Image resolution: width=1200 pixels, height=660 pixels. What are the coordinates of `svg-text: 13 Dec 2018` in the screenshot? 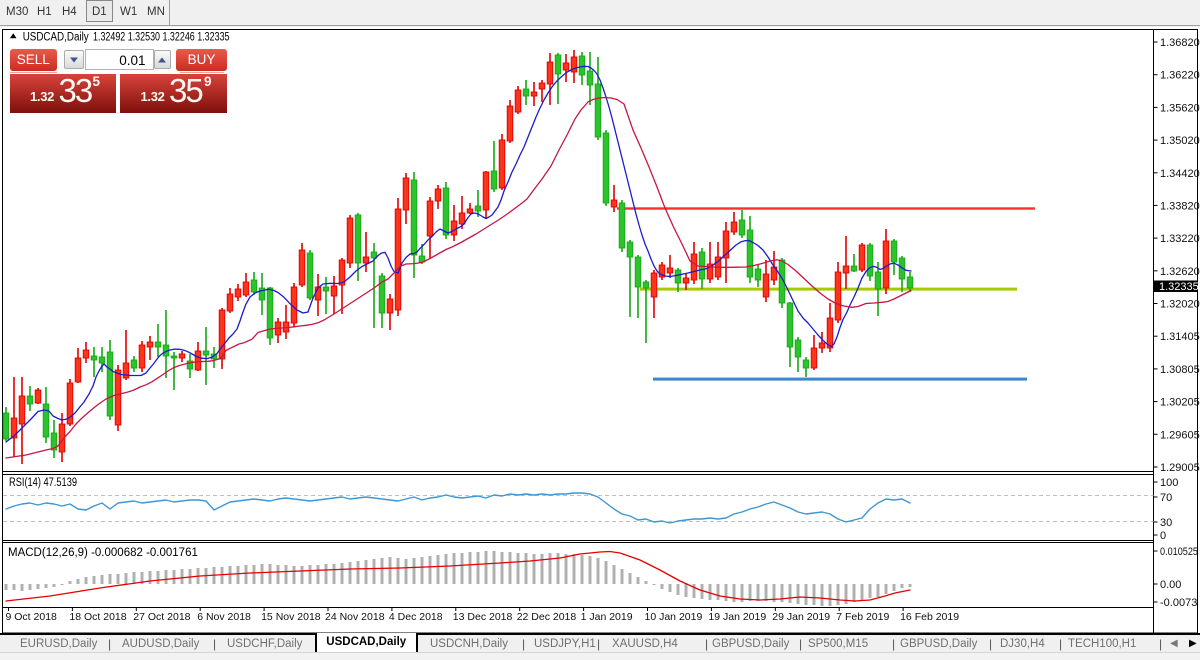 It's located at (483, 617).